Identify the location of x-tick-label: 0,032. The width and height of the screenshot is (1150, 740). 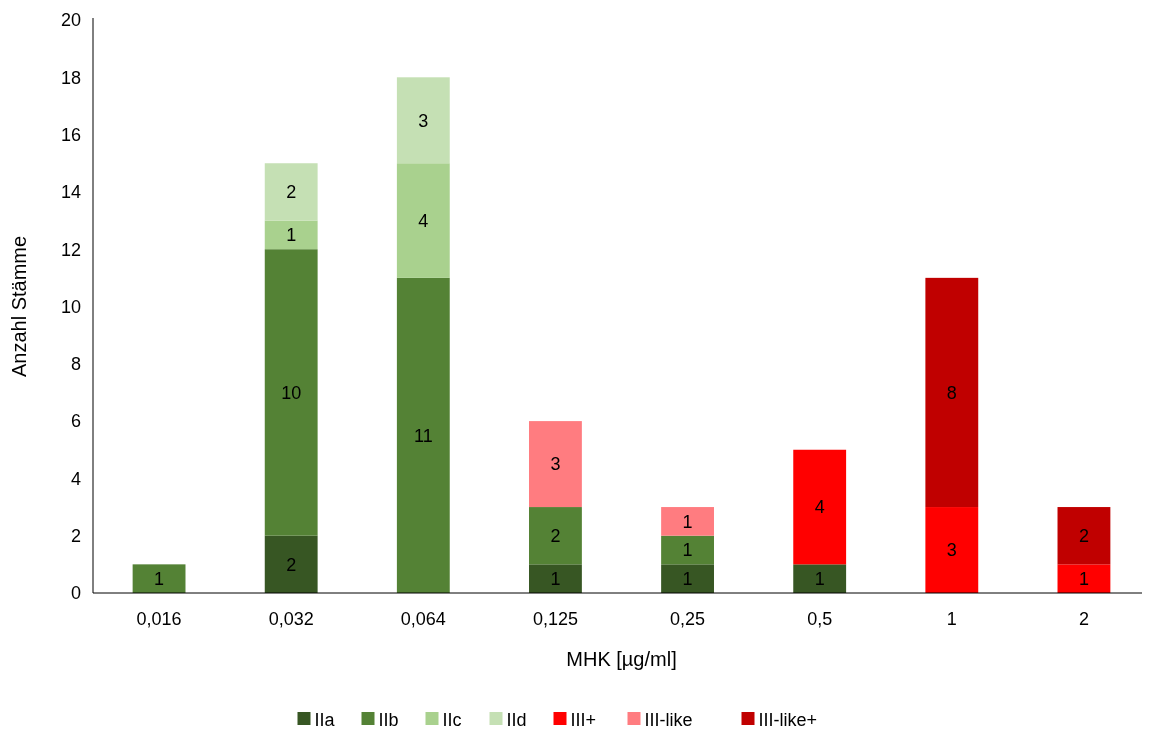
(291, 619).